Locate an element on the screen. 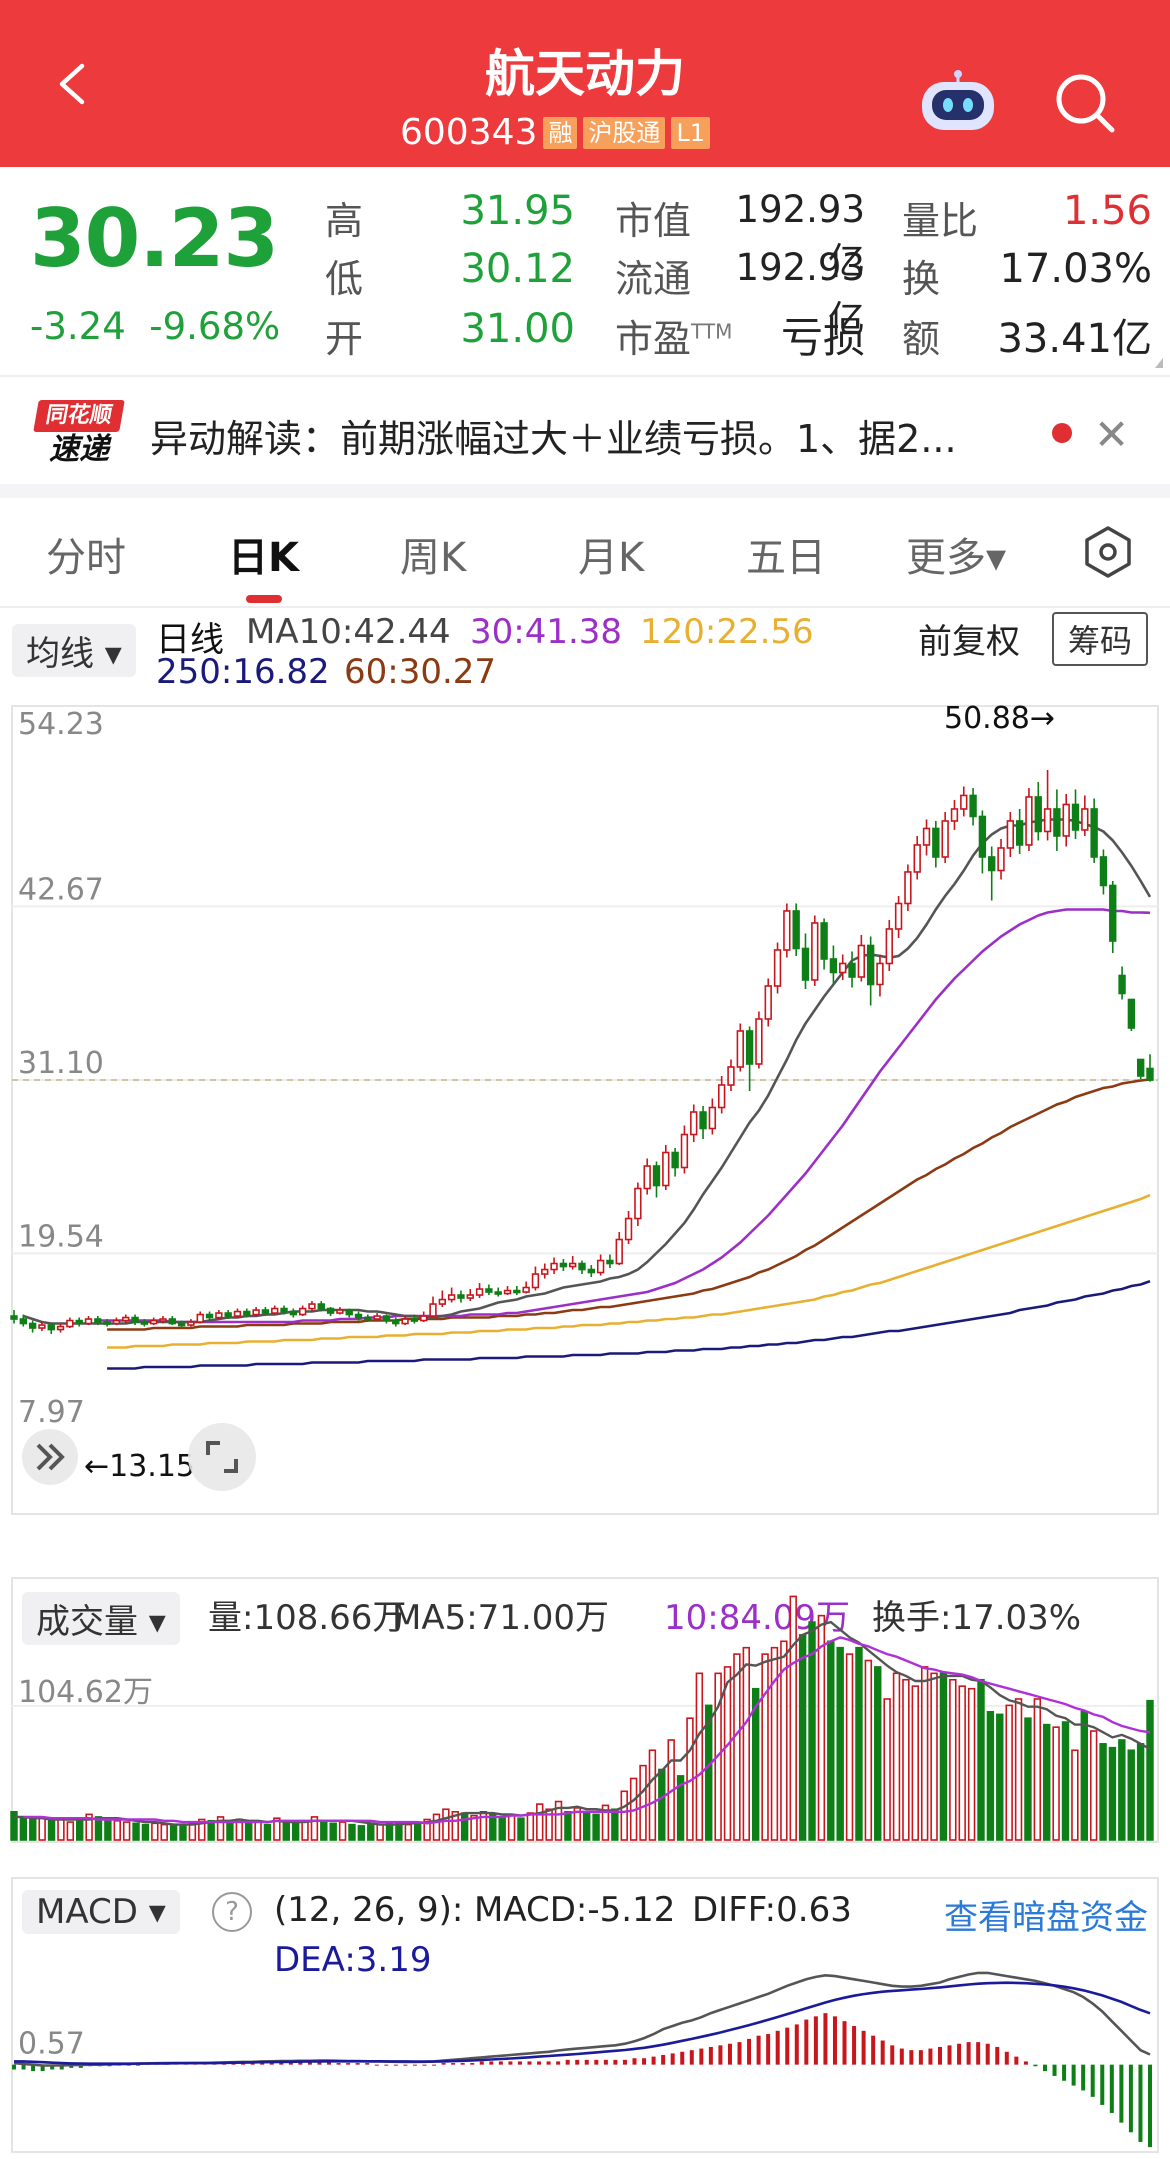  tab-five-day: 五日 is located at coordinates (786, 558).